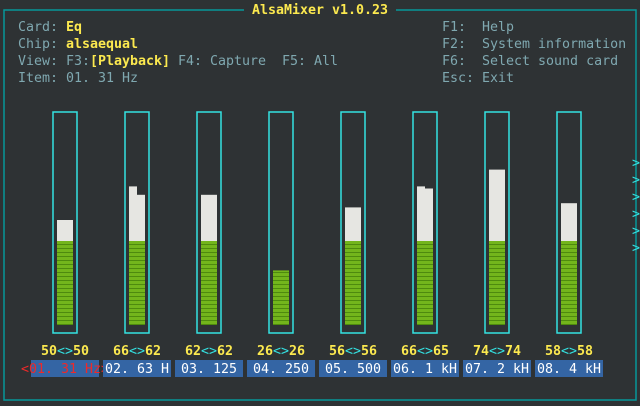 The height and width of the screenshot is (406, 640). Describe the element at coordinates (222, 61) in the screenshot. I see `view-f4: F4: Capture` at that location.